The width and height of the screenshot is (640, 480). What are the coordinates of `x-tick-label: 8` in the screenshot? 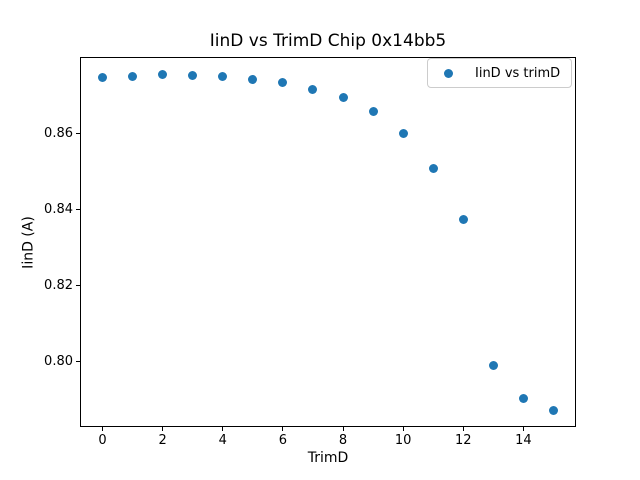 It's located at (343, 441).